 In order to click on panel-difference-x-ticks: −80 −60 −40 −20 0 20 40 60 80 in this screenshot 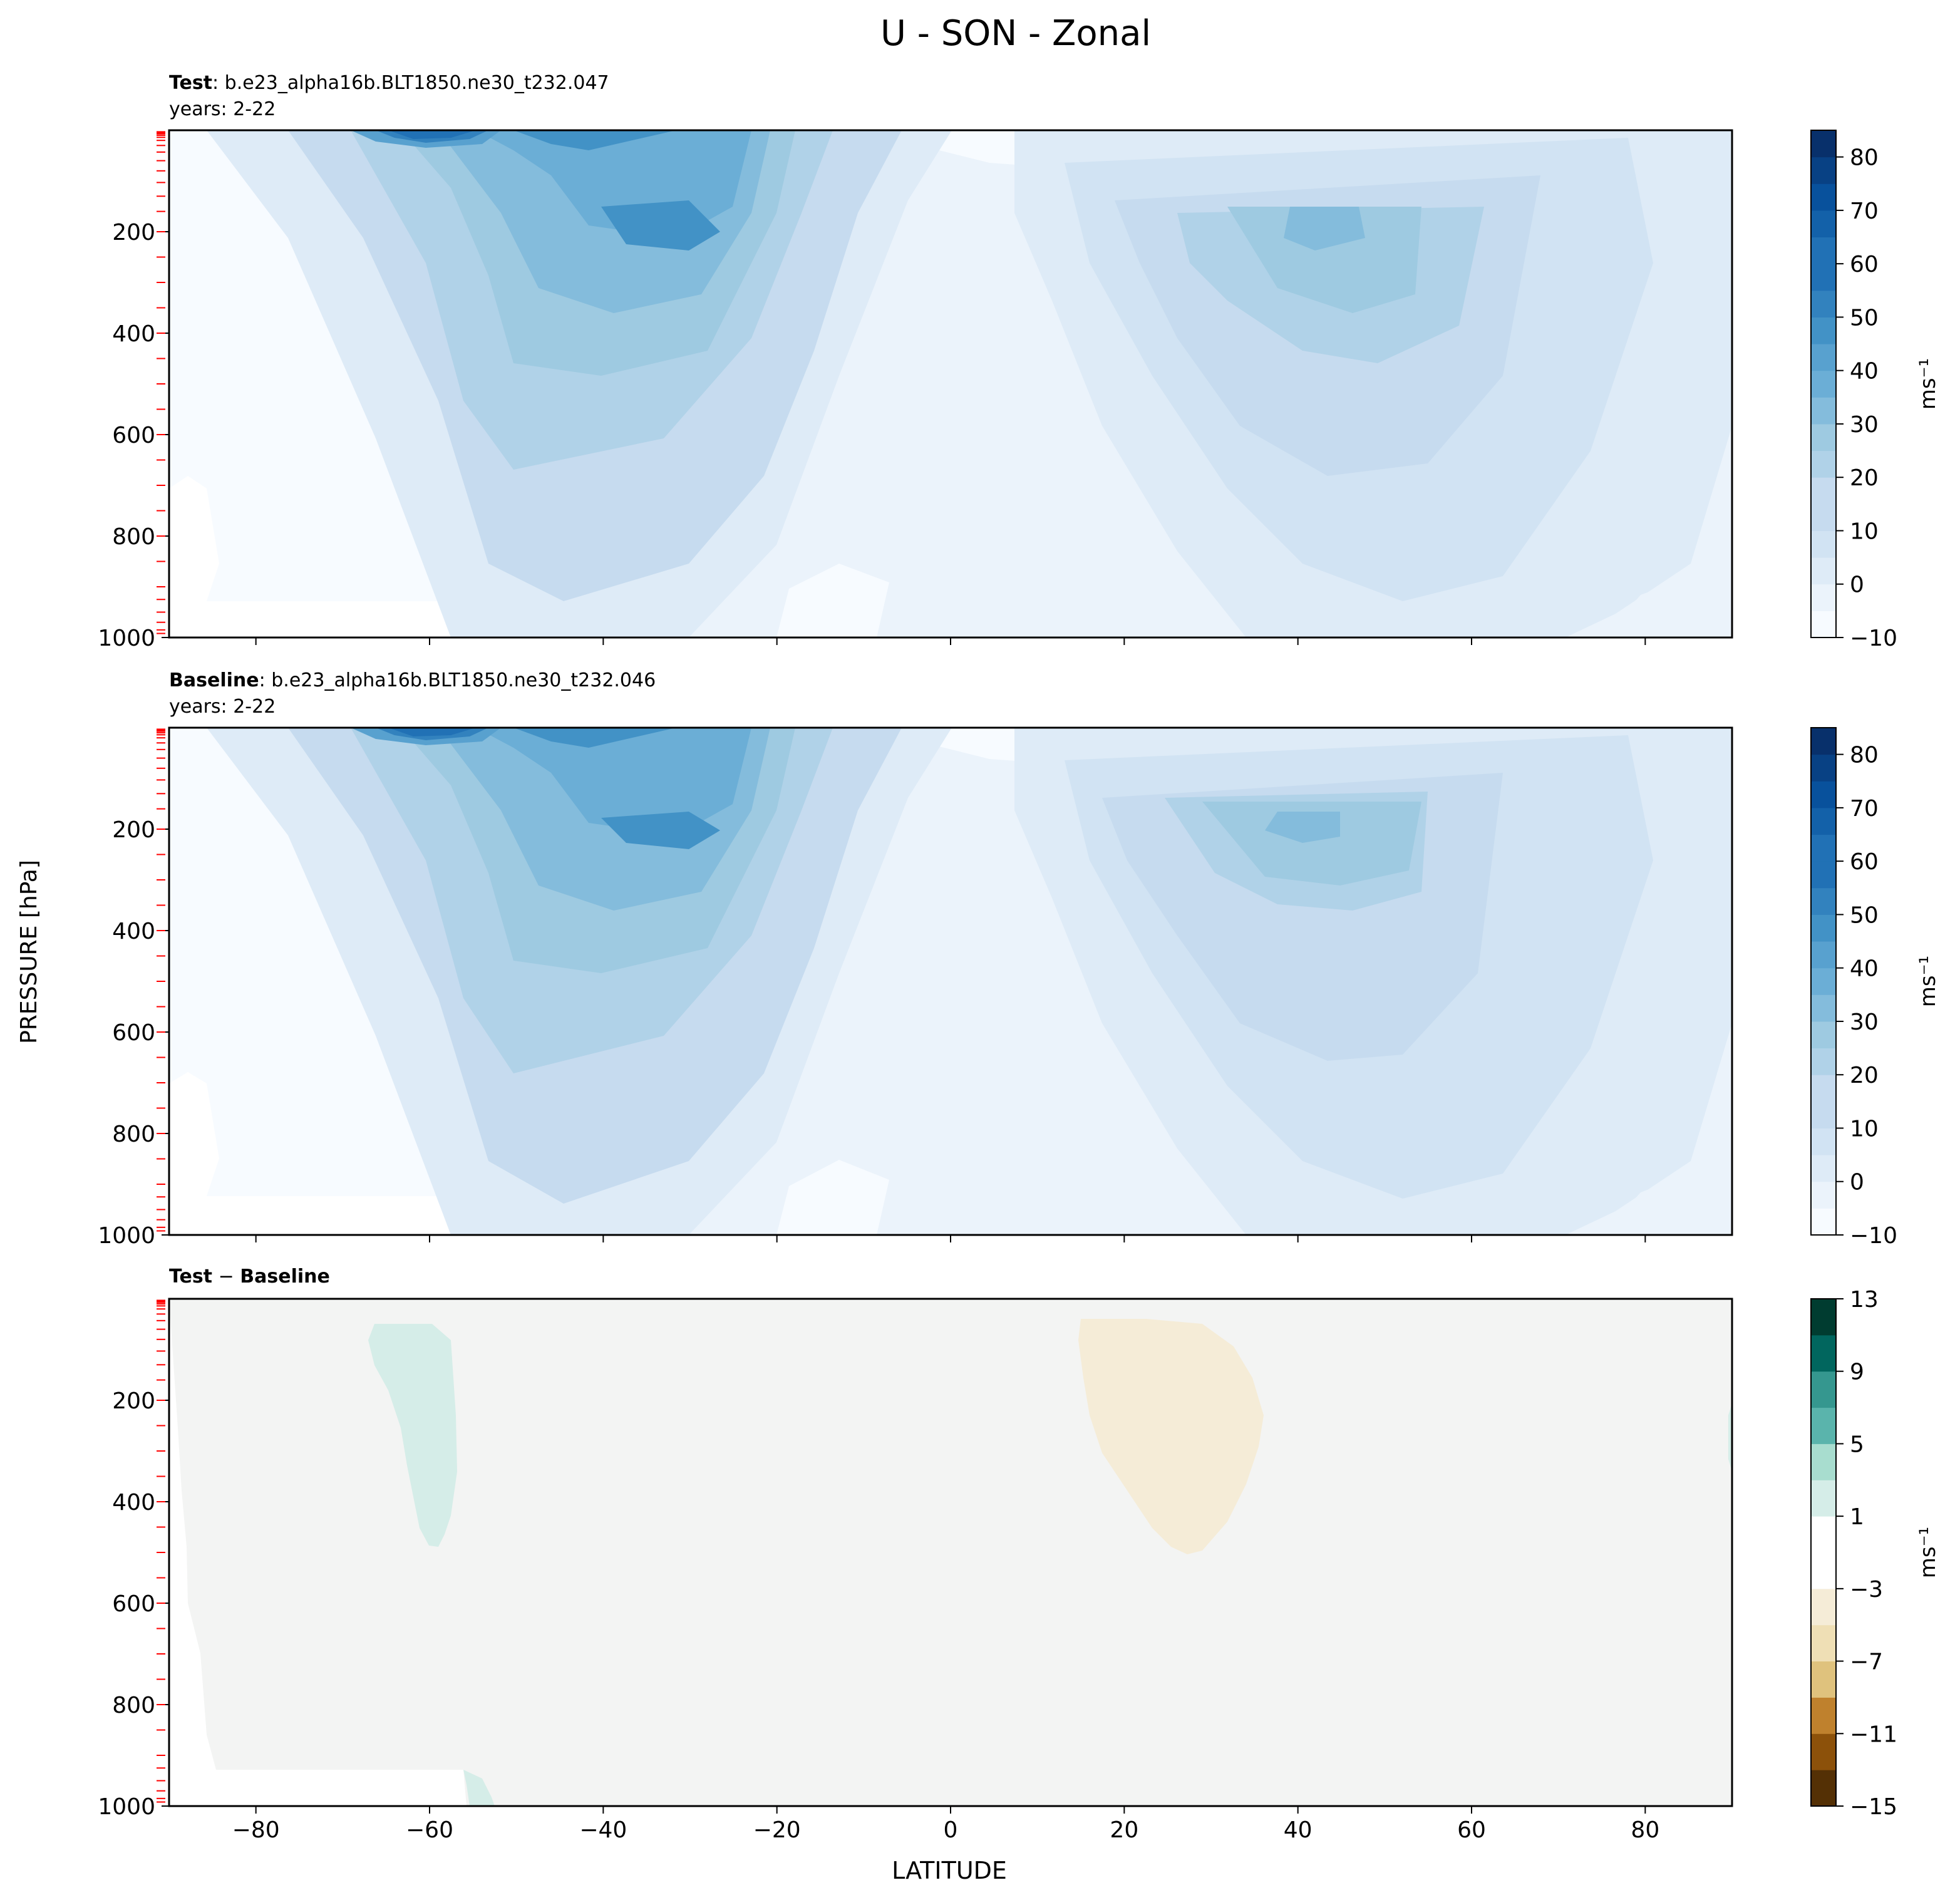, I will do `click(945, 1824)`.